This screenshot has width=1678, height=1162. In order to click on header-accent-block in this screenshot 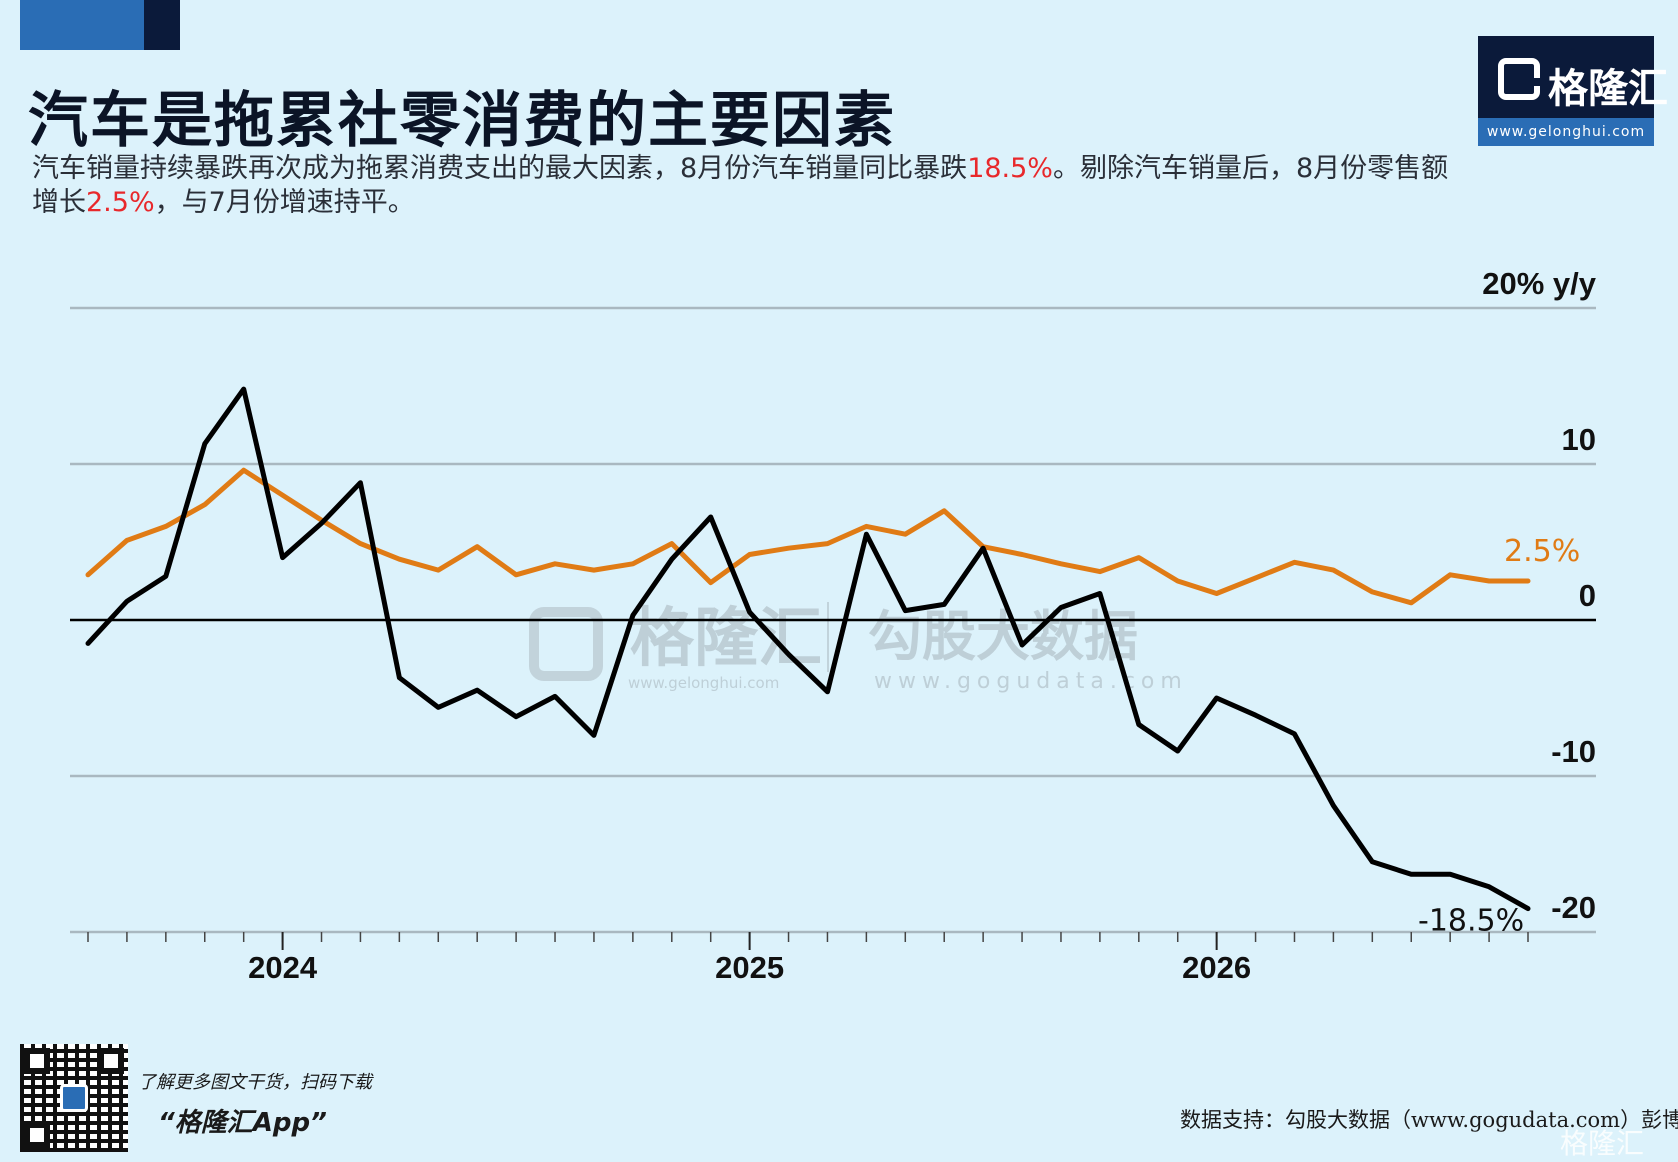, I will do `click(162, 25)`.